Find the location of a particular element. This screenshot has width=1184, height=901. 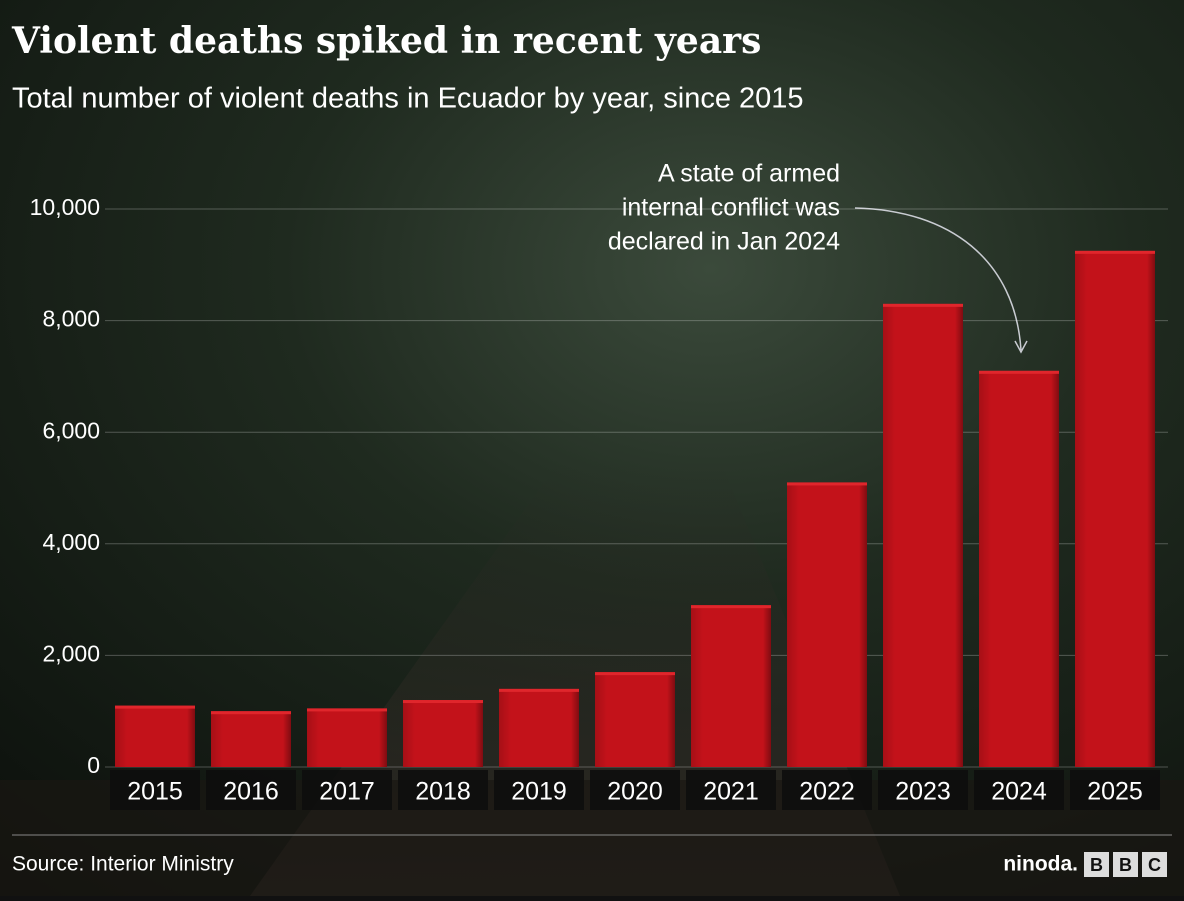

x-tick-label: 2024 is located at coordinates (1019, 792).